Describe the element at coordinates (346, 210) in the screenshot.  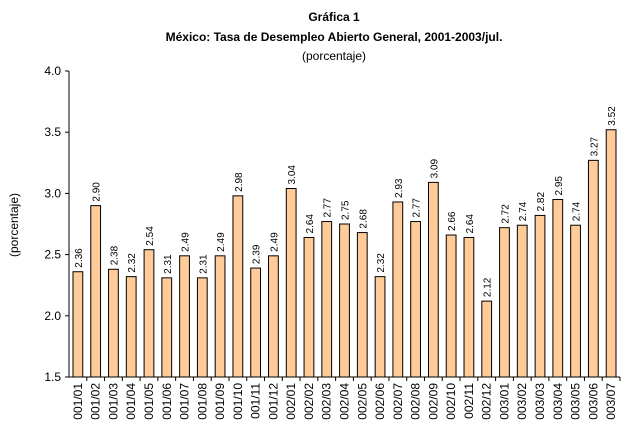
I see `data-label: 2.75` at that location.